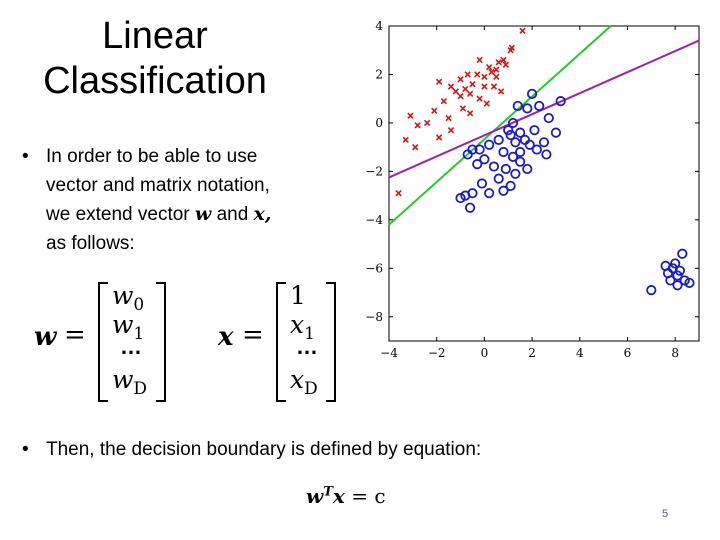  Describe the element at coordinates (368, 496) in the screenshot. I see `eq-rhs: = c` at that location.